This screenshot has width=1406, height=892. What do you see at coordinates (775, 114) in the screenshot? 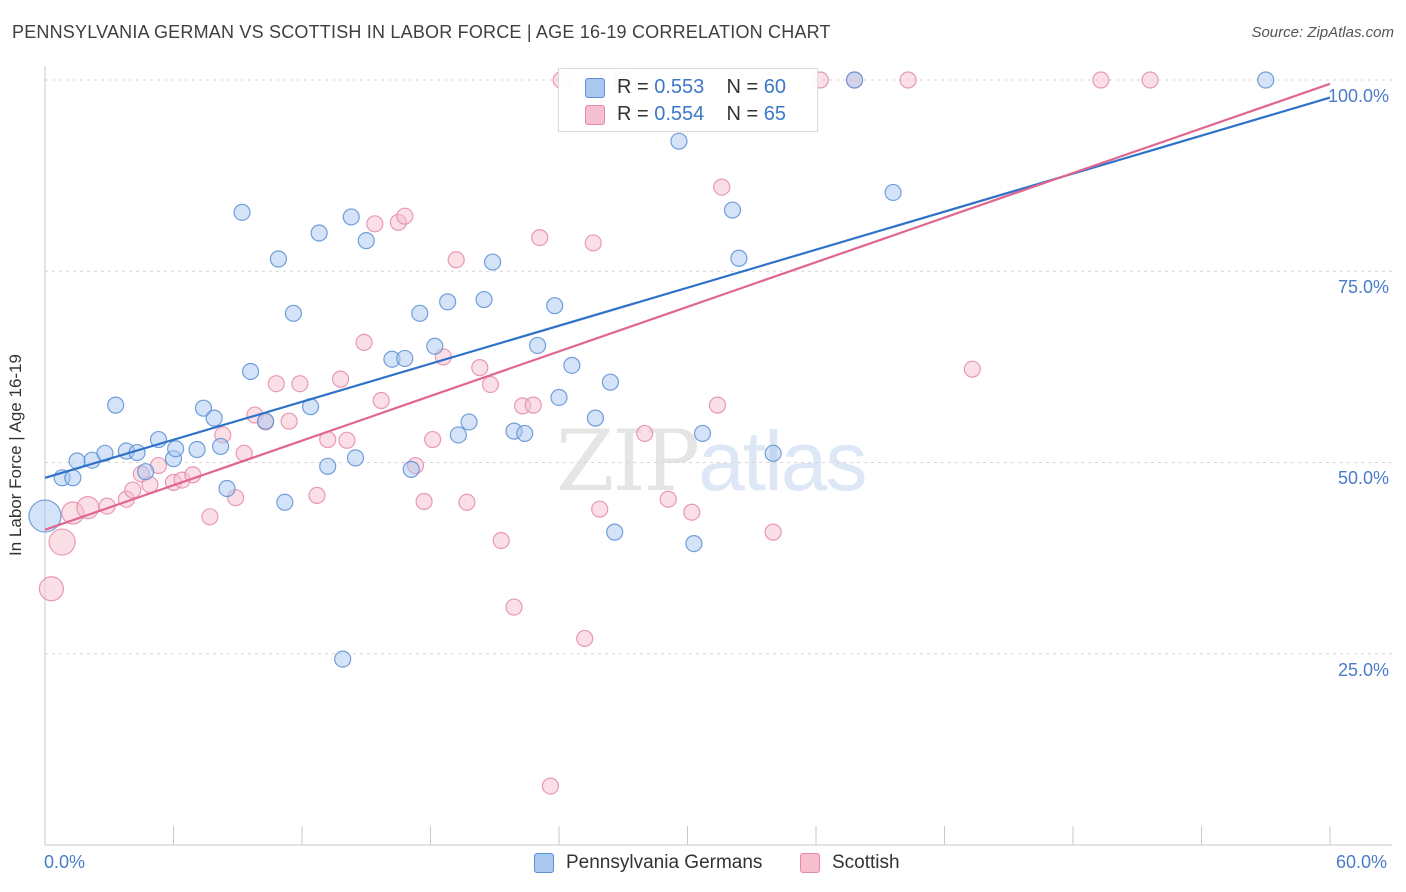
I see `n-value: 65` at bounding box center [775, 114].